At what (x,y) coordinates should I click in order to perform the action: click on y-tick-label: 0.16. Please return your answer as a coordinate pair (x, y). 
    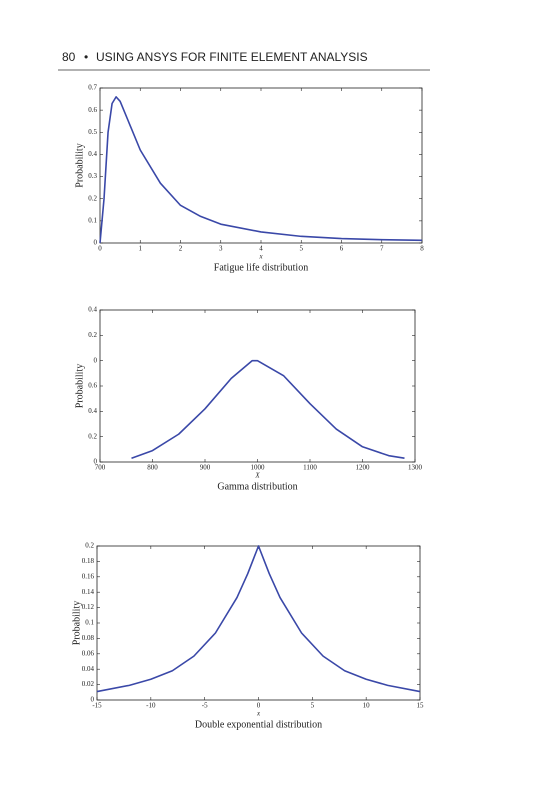
    Looking at the image, I should click on (88, 576).